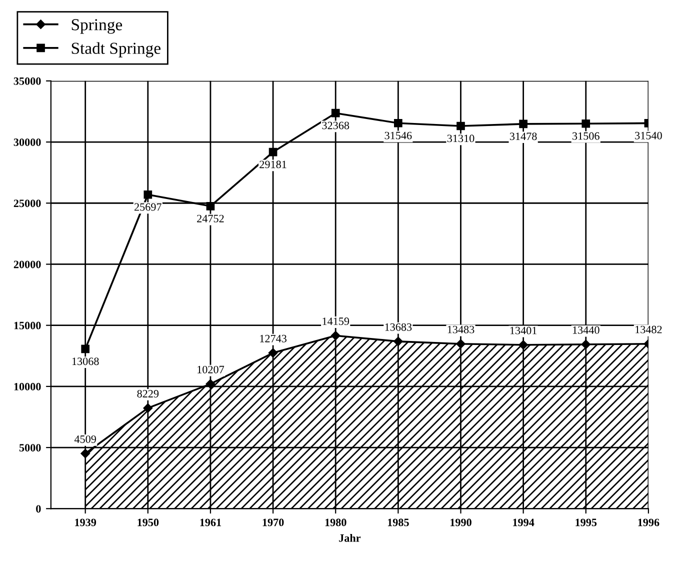 This screenshot has width=679, height=578. What do you see at coordinates (27, 326) in the screenshot?
I see `y-tick-label: 15000` at bounding box center [27, 326].